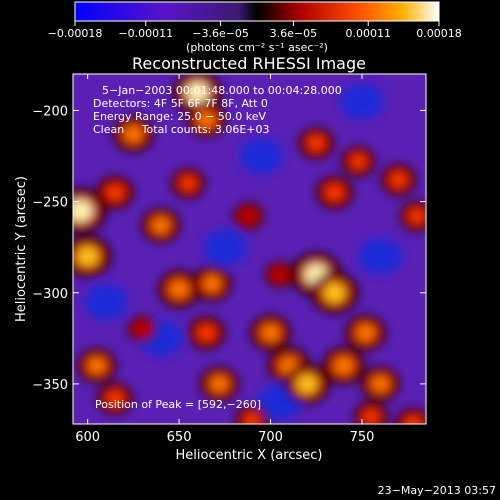 This screenshot has height=500, width=500. I want to click on colorbar-tick-label: 0.00011, so click(368, 33).